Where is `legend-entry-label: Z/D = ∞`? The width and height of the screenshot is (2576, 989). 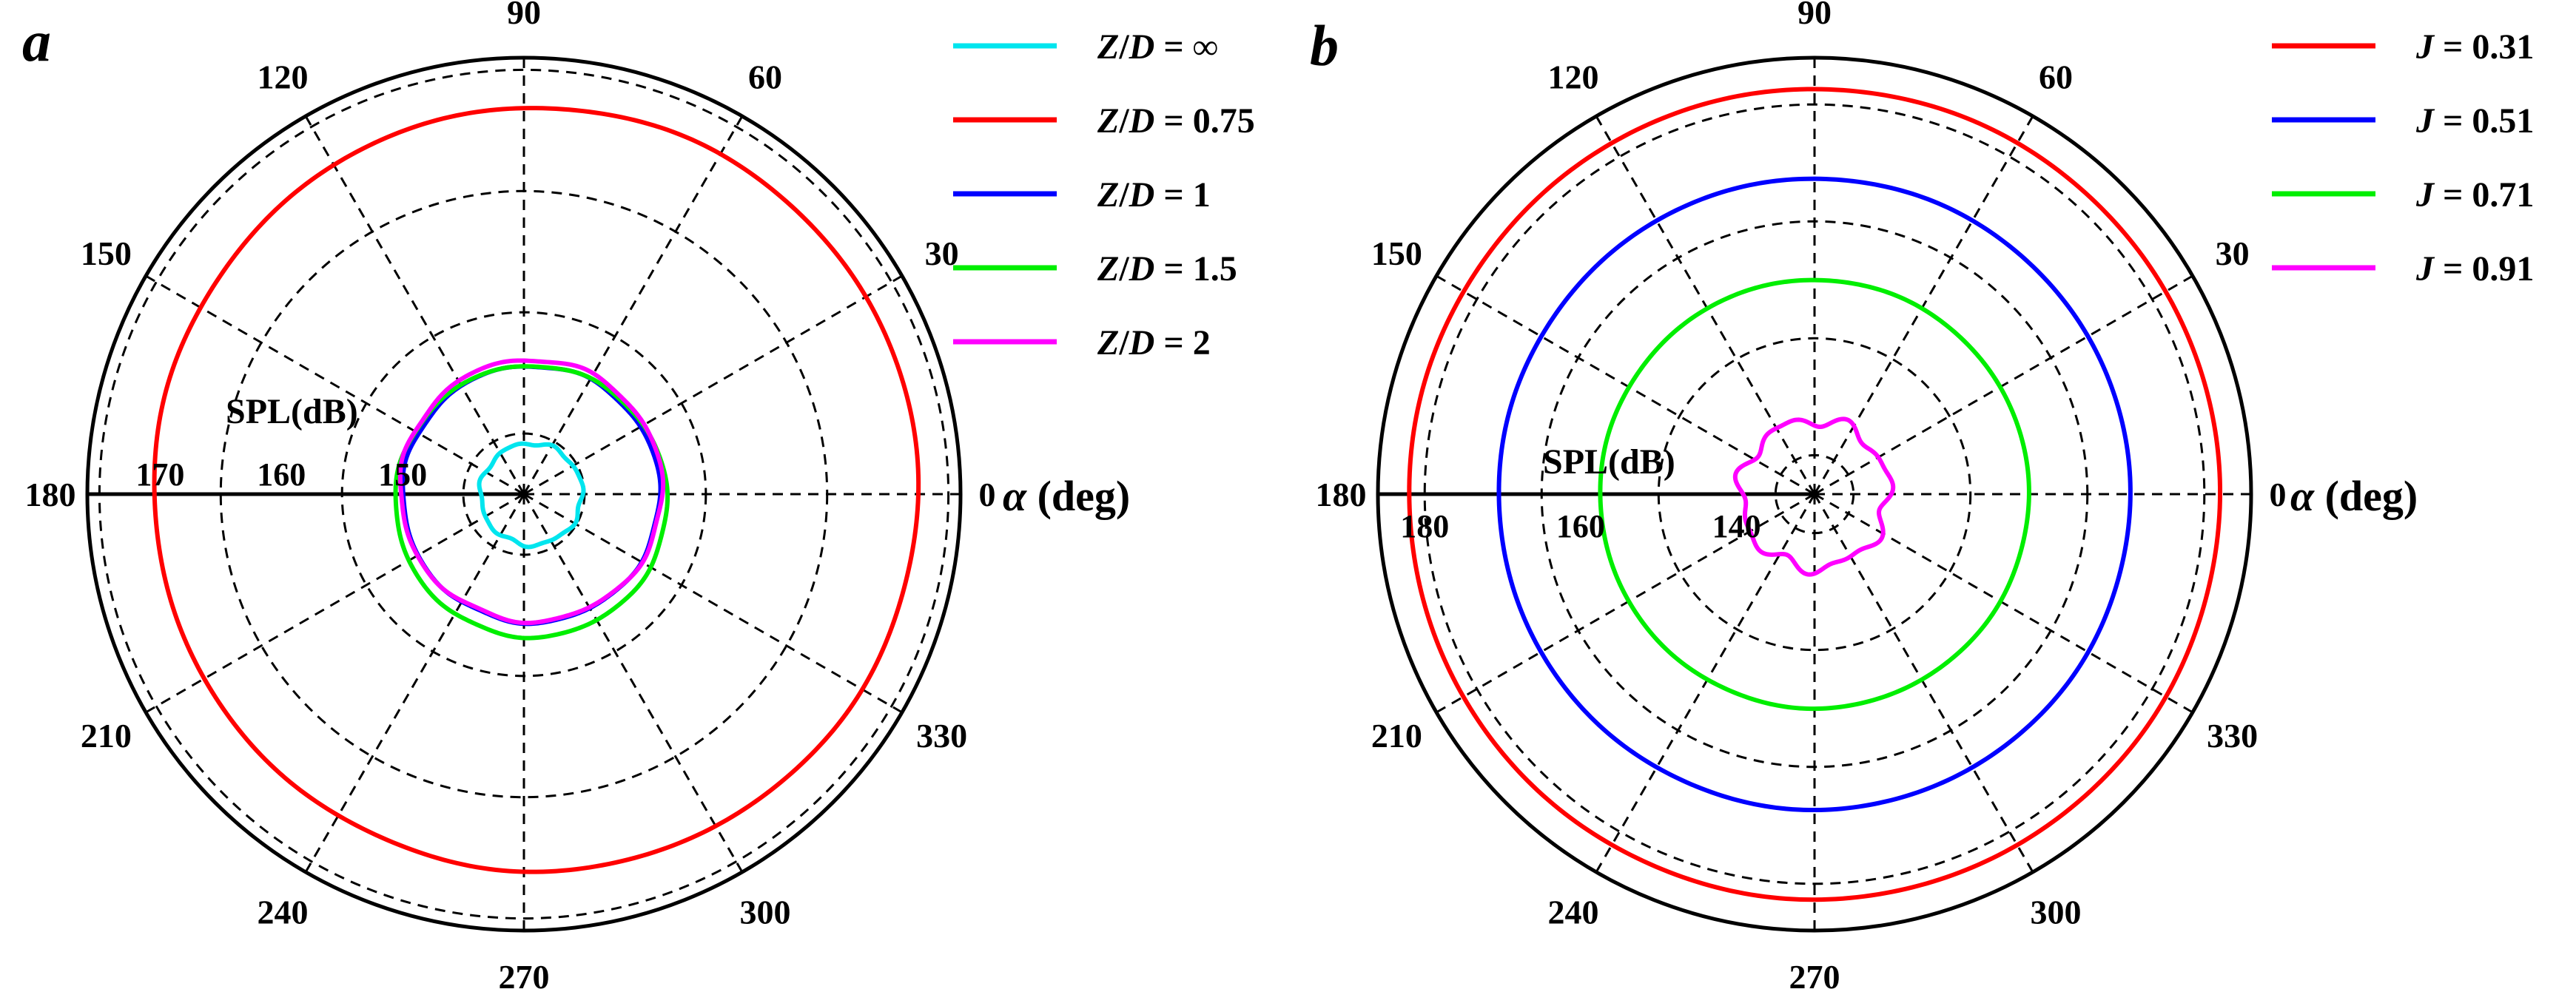
legend-entry-label: Z/D = ∞ is located at coordinates (1157, 47).